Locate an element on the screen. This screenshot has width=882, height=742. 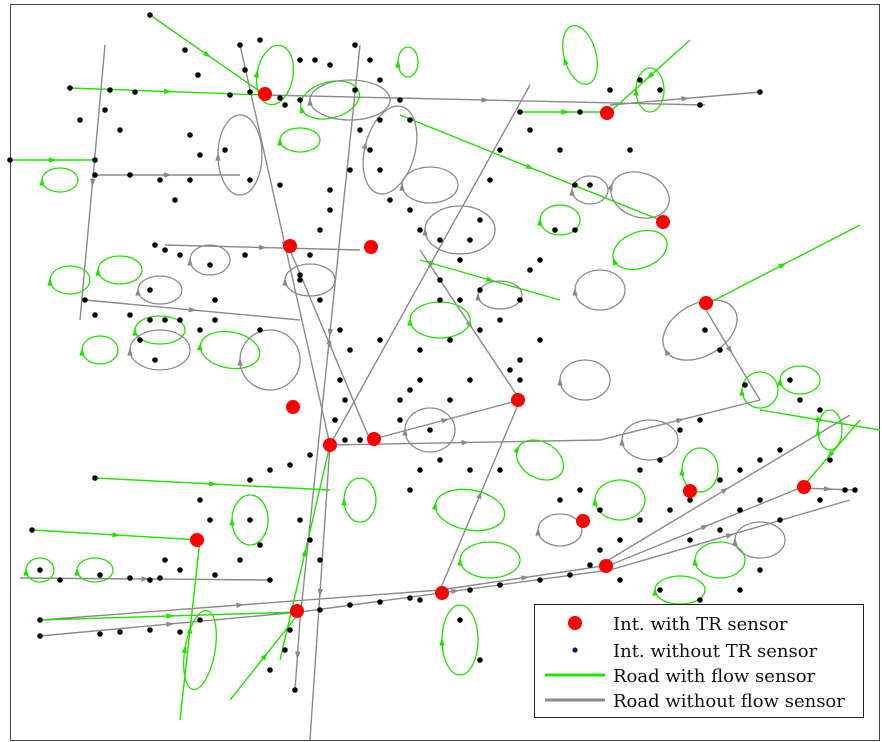
legend-label-no-tr-sensor: Int. without TR sensor is located at coordinates (715, 651).